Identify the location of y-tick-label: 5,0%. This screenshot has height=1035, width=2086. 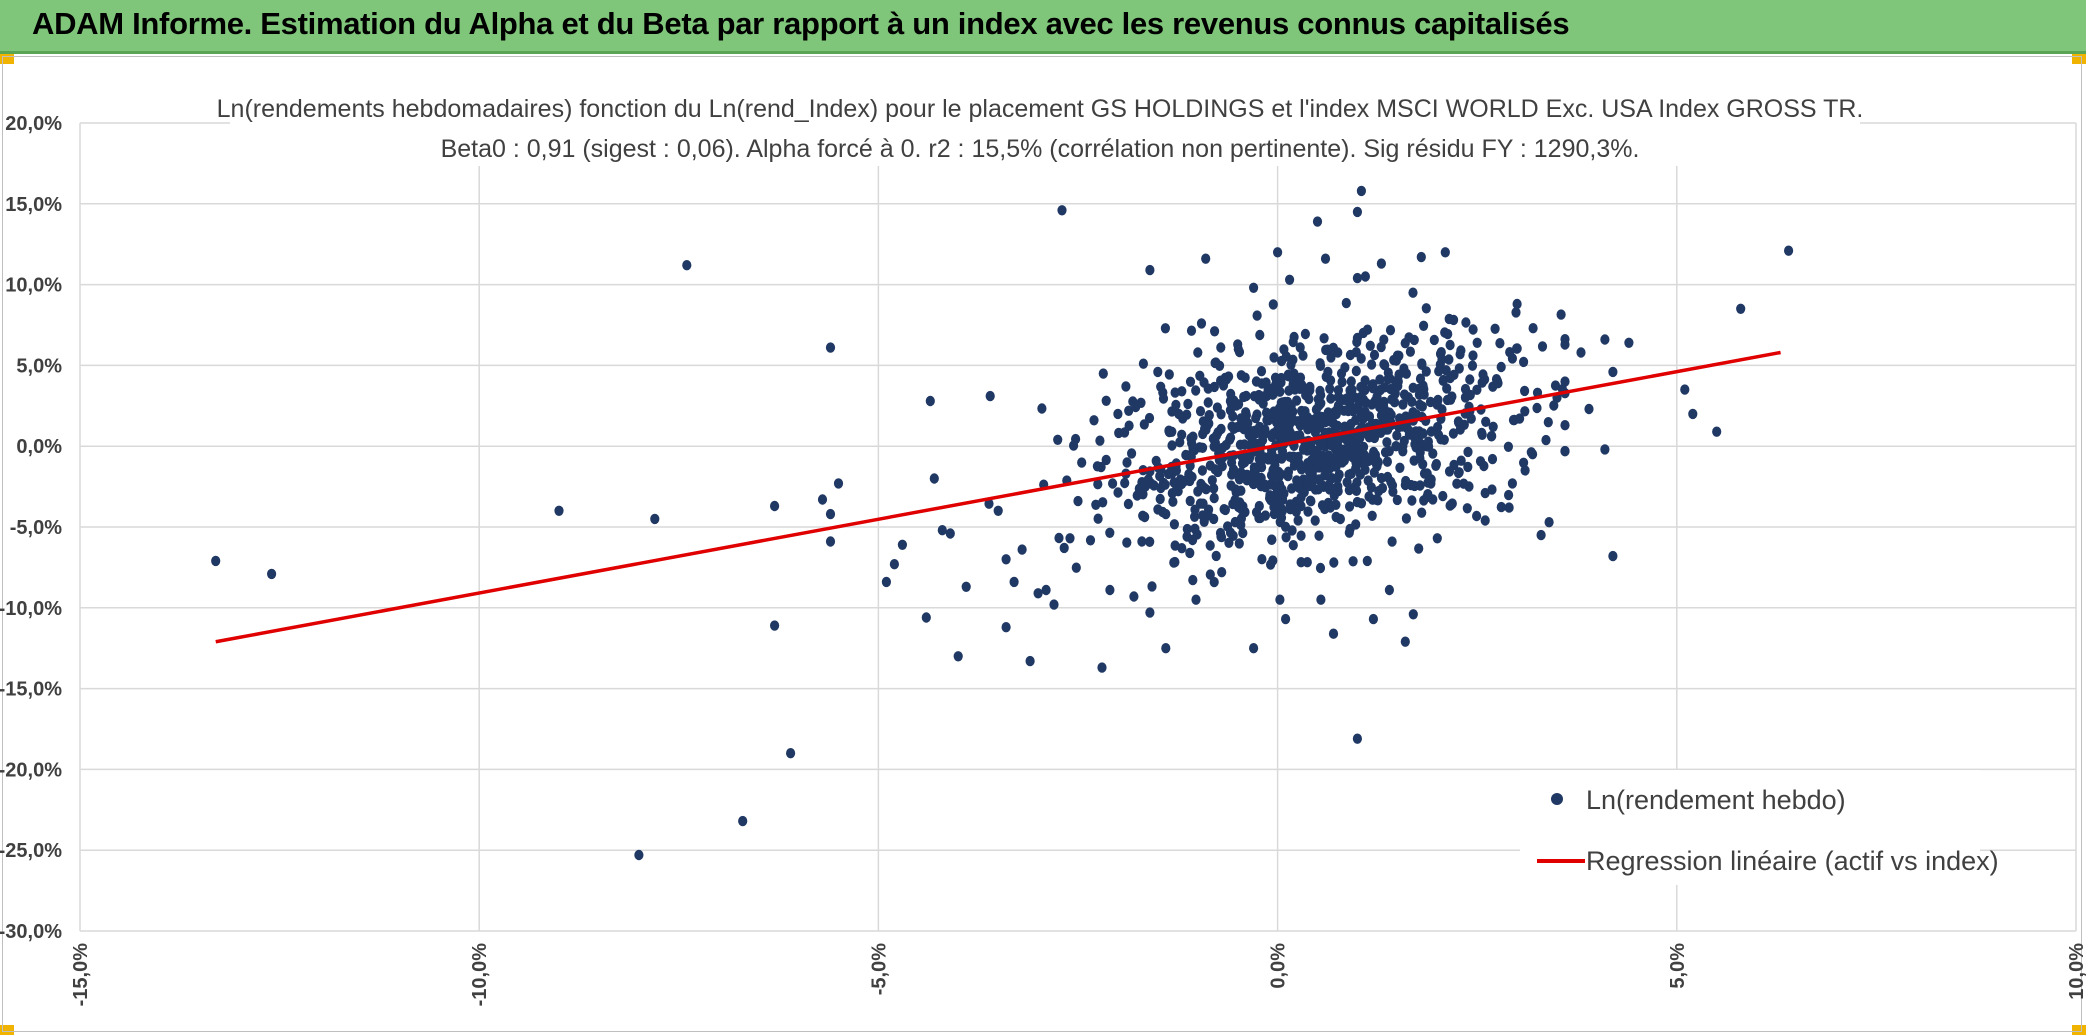
(39, 366).